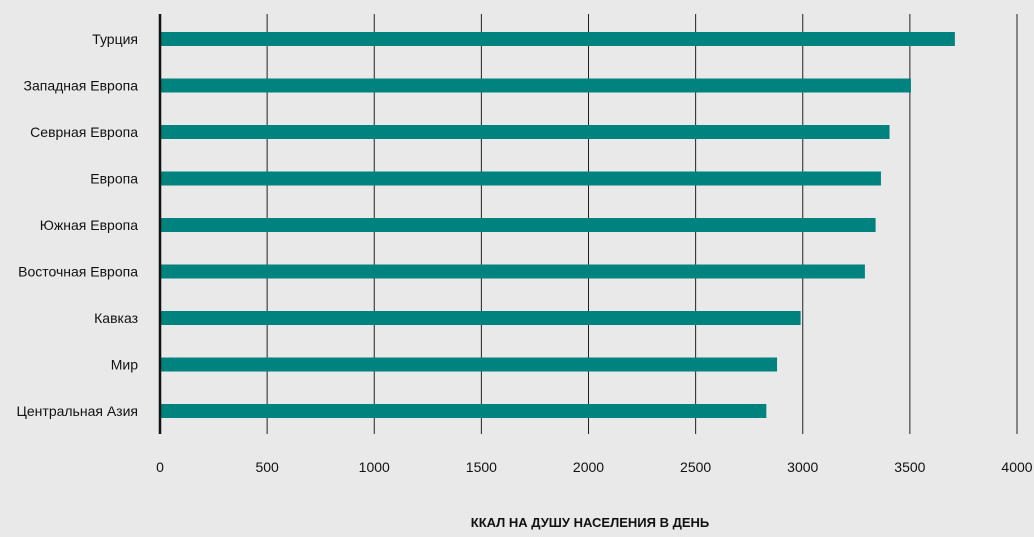  What do you see at coordinates (89, 225) in the screenshot?
I see `category-label: Южная Европа` at bounding box center [89, 225].